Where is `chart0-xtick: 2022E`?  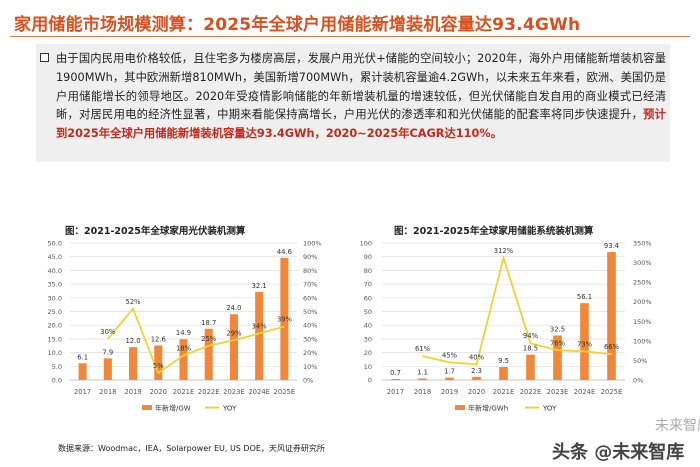 chart0-xtick: 2022E is located at coordinates (209, 392).